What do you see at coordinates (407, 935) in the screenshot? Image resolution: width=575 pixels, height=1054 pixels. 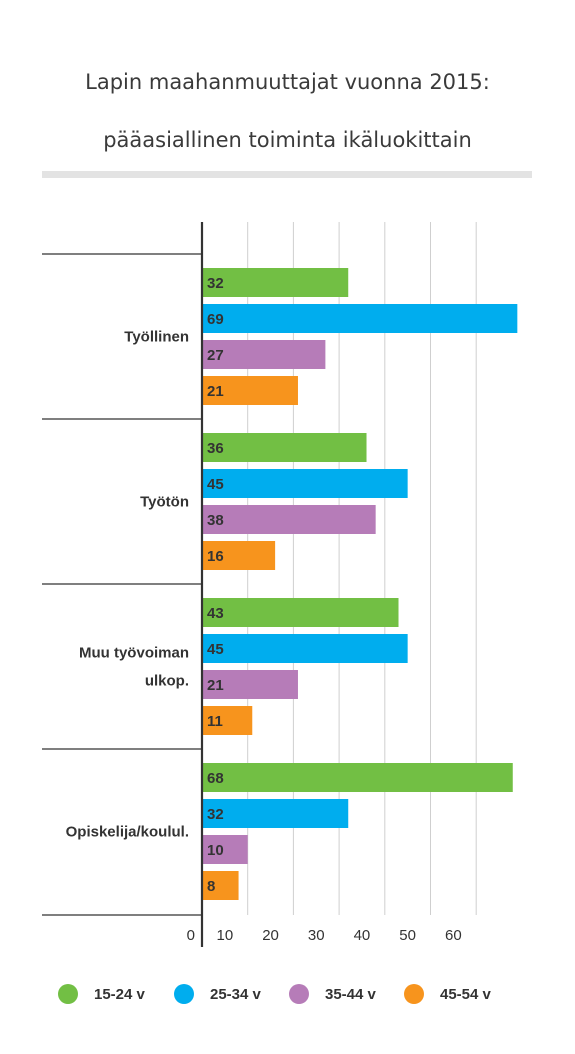 I see `x-tick-label: 50` at bounding box center [407, 935].